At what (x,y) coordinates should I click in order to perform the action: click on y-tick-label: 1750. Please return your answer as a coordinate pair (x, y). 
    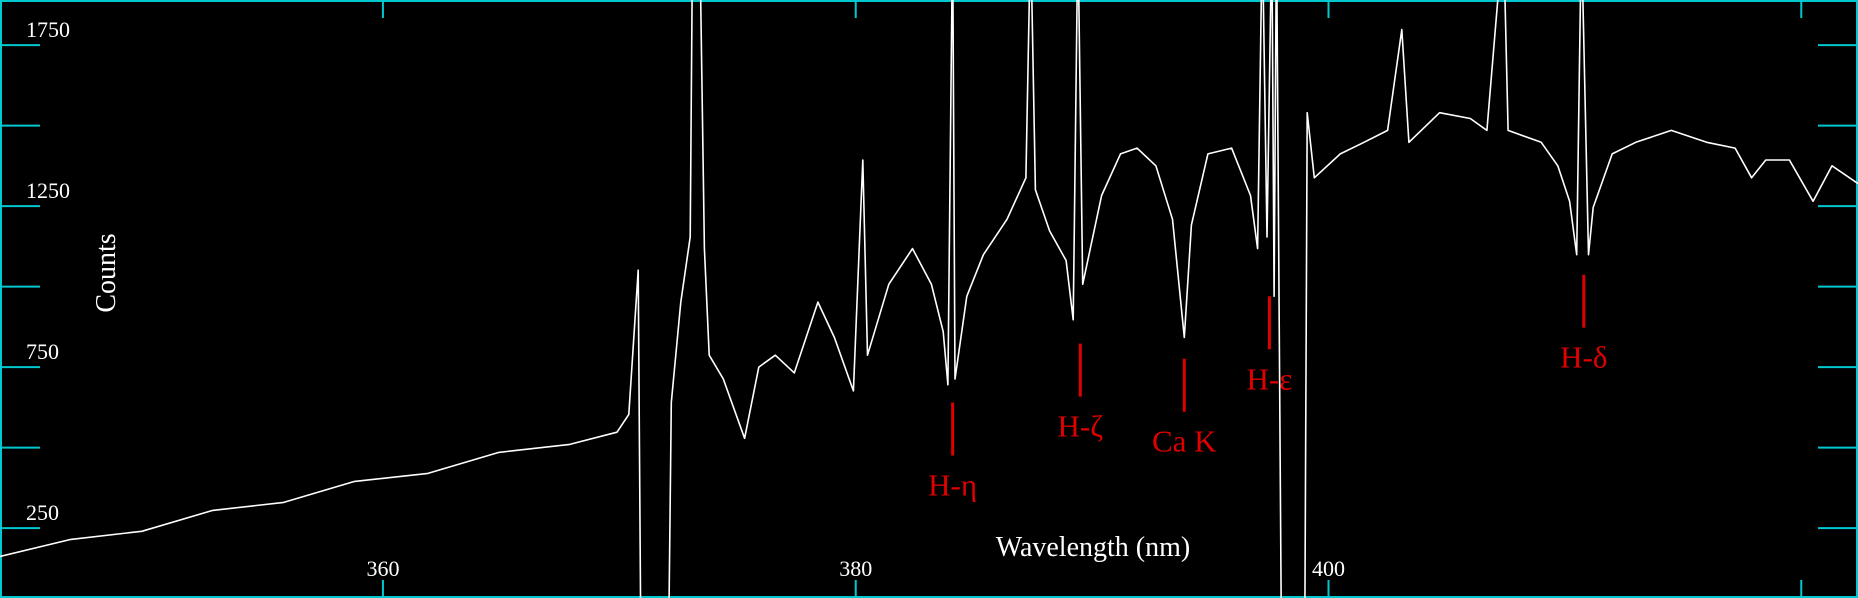
    Looking at the image, I should click on (48, 29).